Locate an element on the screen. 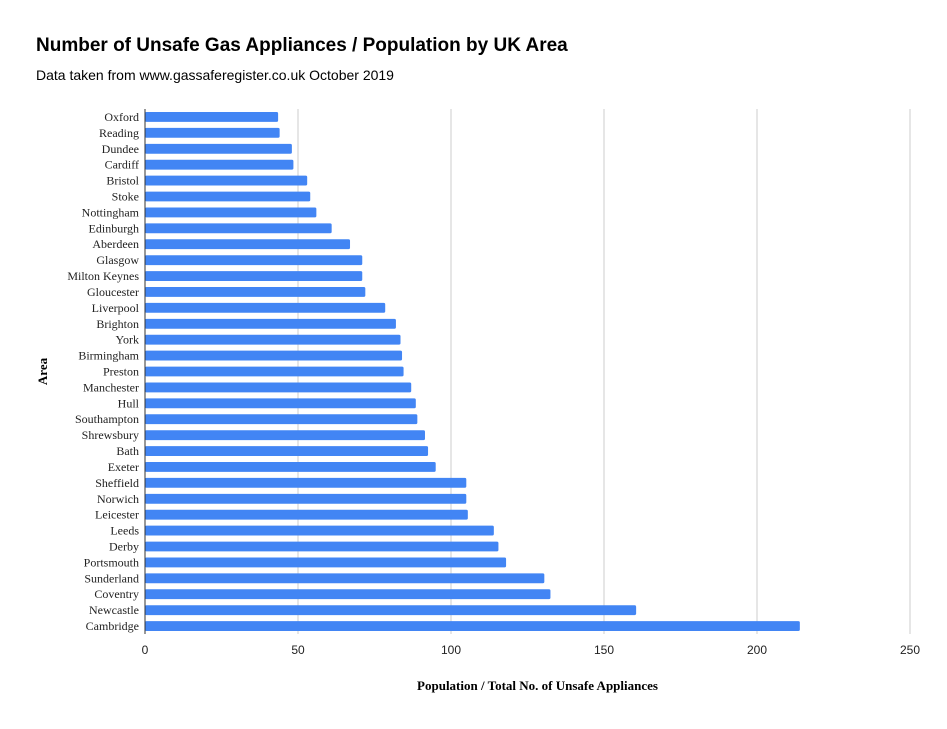 This screenshot has height=729, width=947. category-label: Gloucester is located at coordinates (113, 292).